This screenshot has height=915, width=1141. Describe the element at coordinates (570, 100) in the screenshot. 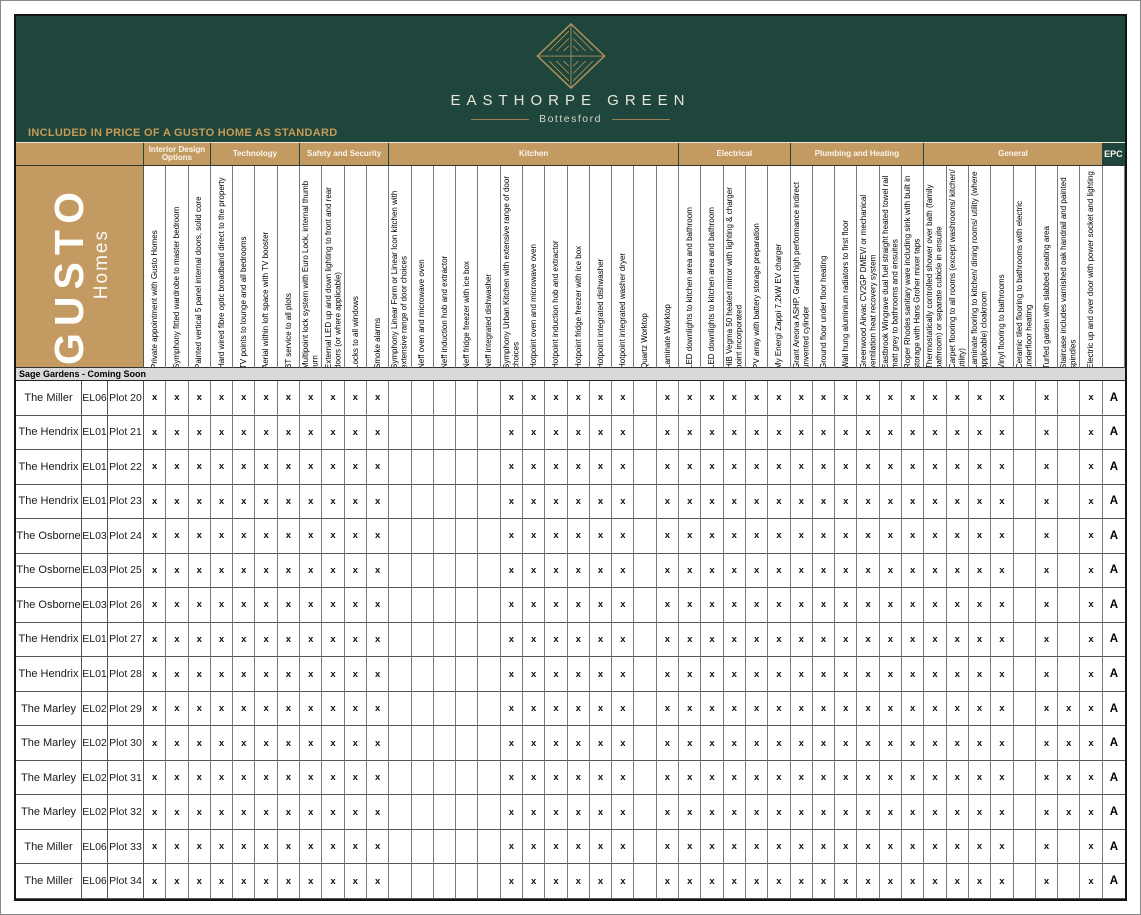

I see `estate-name: EASTHORPE GREEN` at that location.